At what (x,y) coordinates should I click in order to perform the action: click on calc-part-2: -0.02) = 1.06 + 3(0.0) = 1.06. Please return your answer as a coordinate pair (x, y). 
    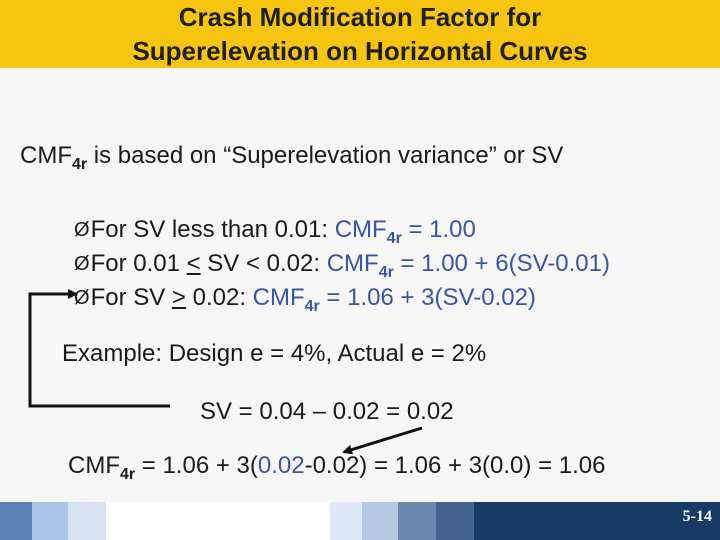
    Looking at the image, I should click on (455, 465).